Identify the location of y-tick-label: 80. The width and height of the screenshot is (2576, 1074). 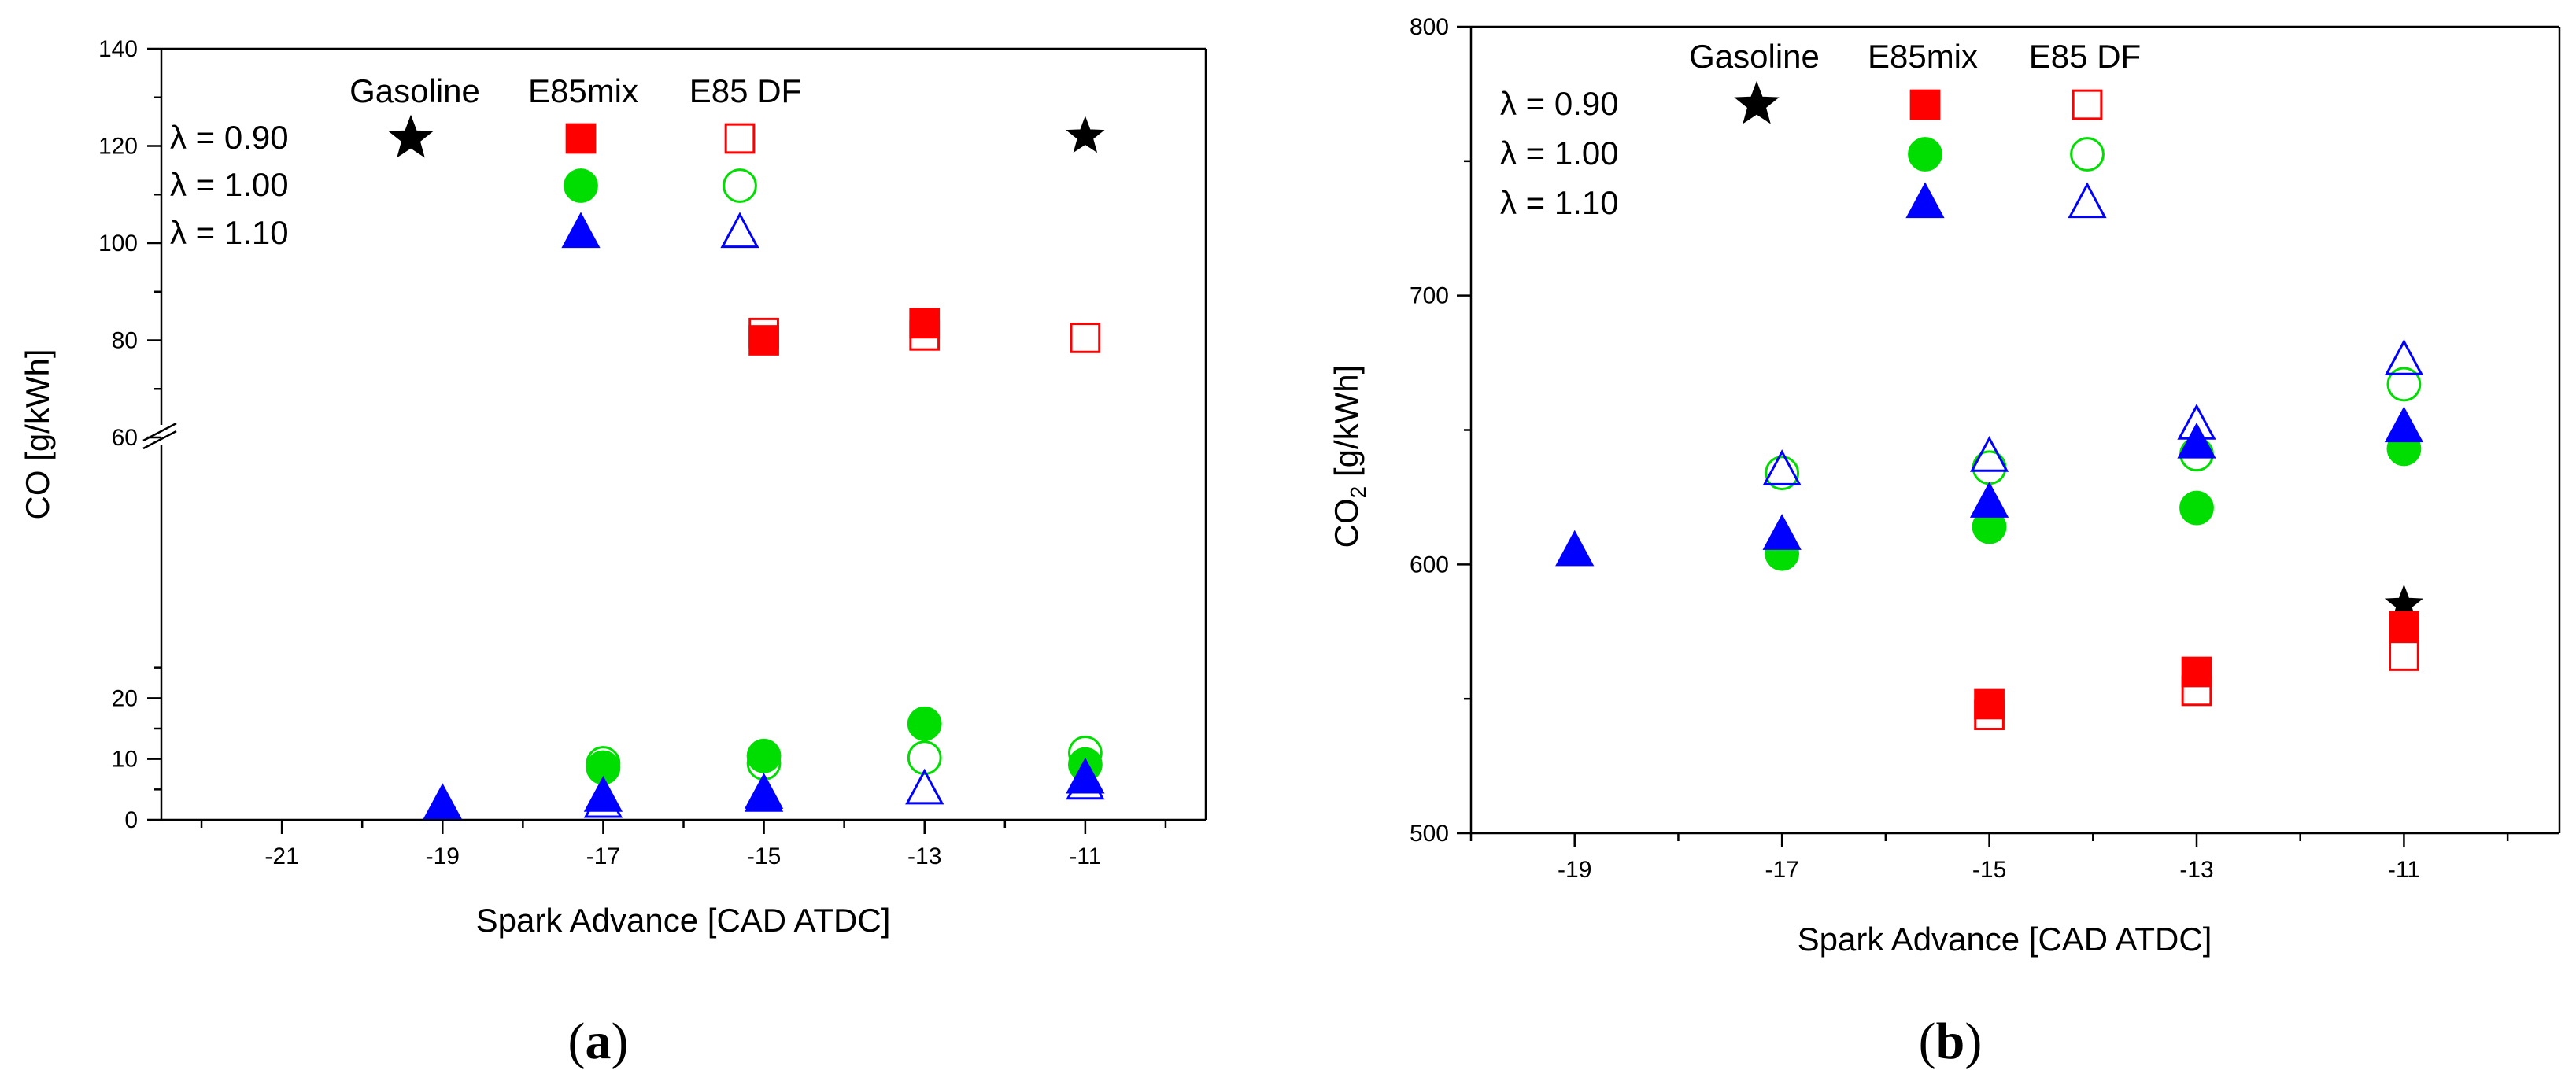
(125, 341).